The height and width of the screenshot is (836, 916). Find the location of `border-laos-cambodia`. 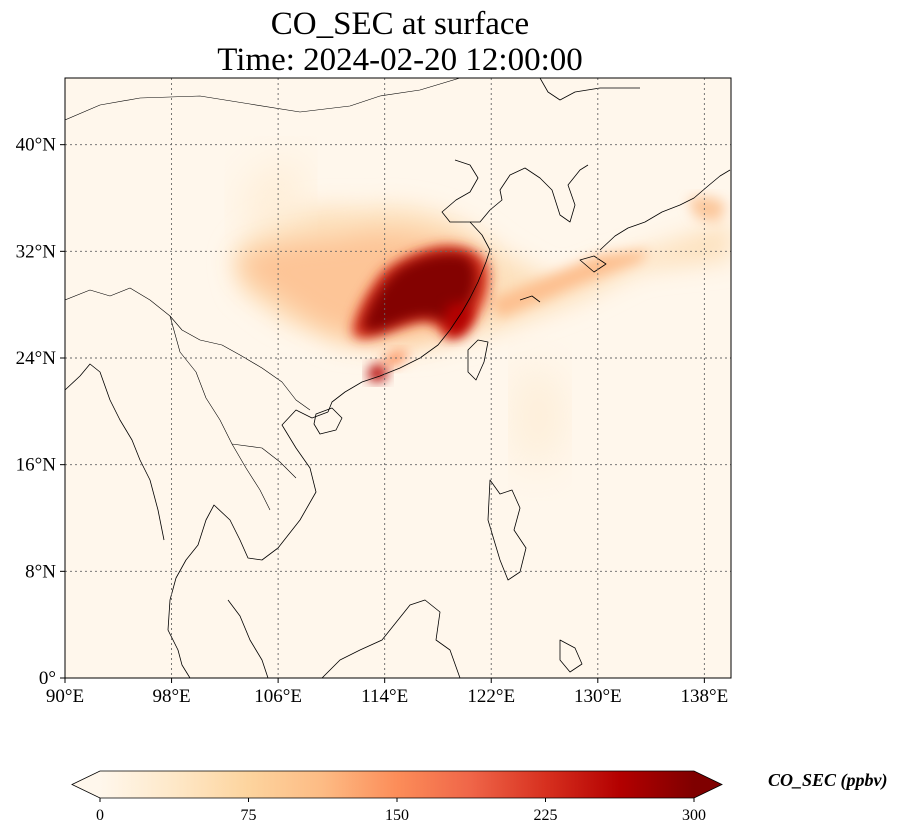

border-laos-cambodia is located at coordinates (264, 461).